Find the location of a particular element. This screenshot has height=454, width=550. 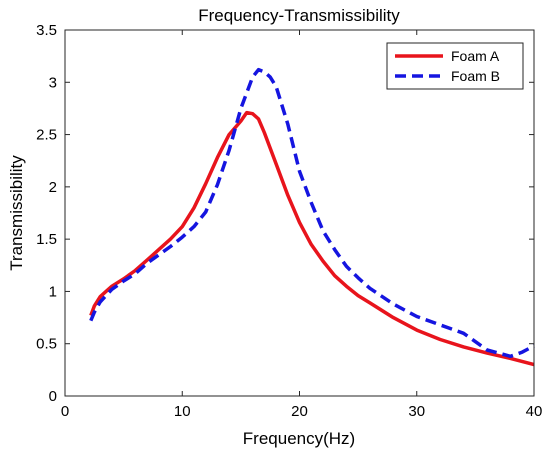

y-axis-label: Transmissibility is located at coordinates (16, 213).